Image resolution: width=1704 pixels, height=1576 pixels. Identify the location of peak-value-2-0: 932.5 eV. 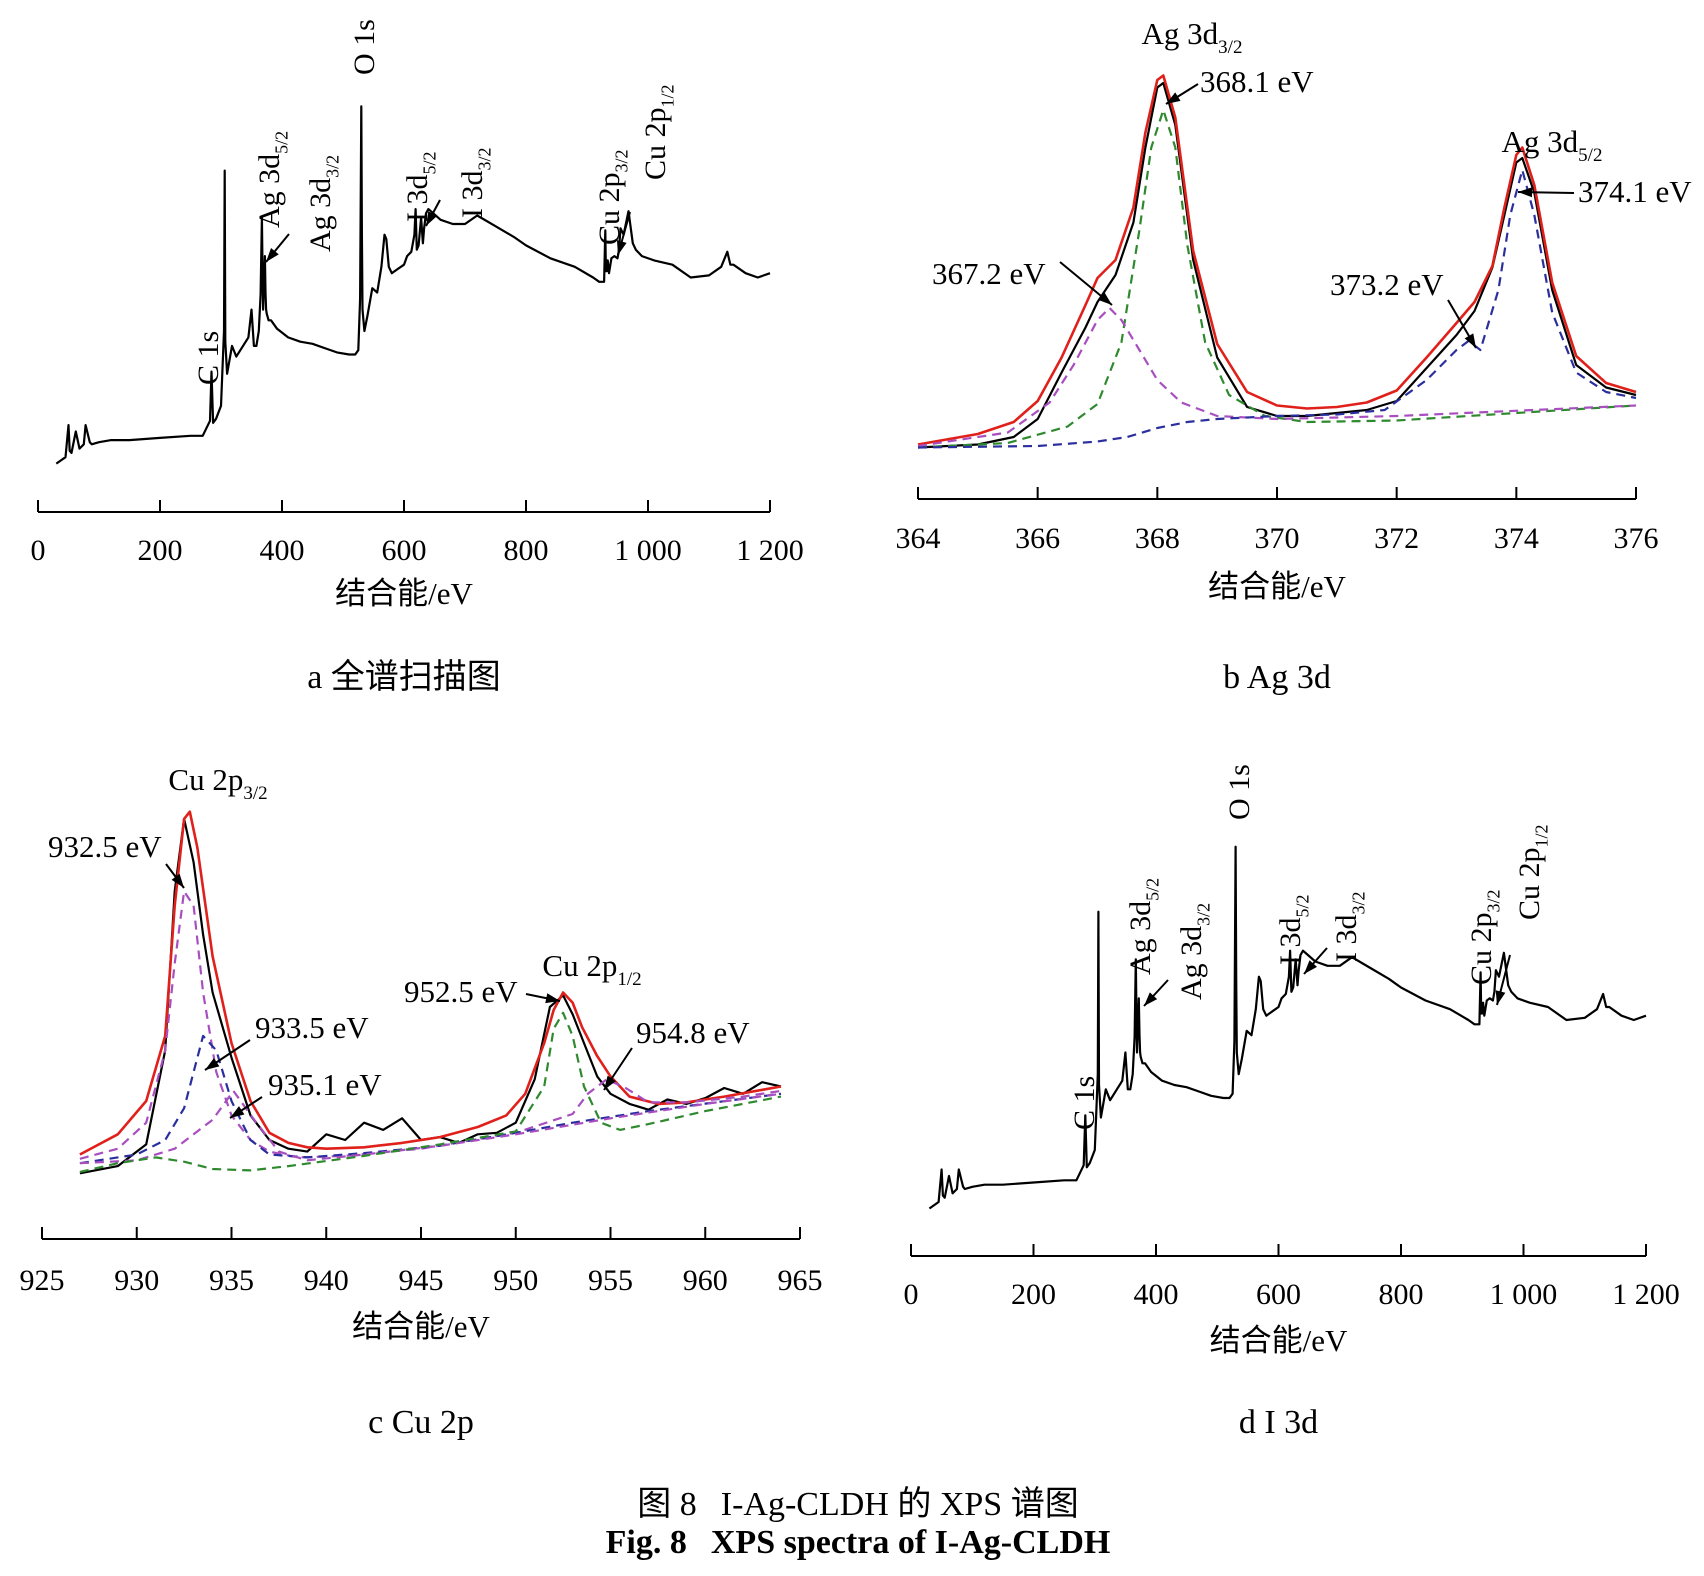
(105, 846).